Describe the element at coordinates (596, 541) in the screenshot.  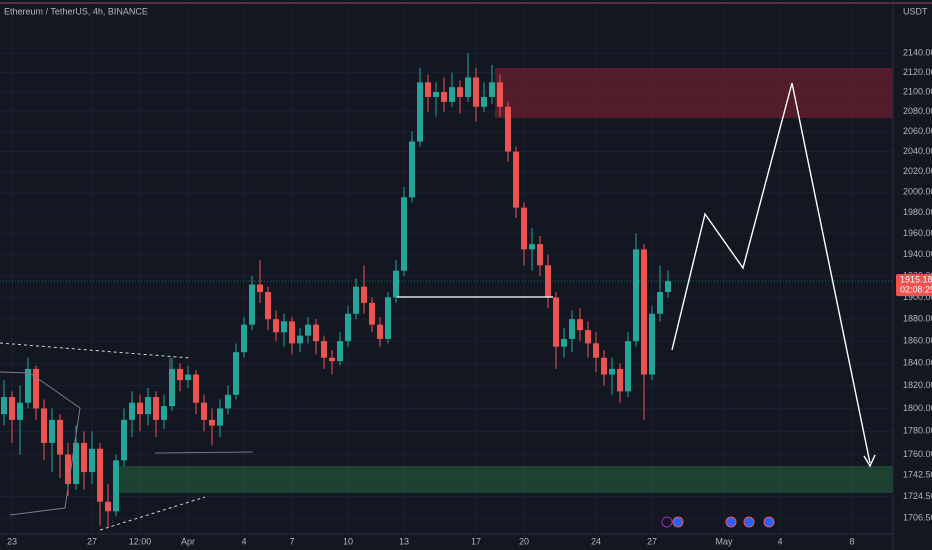
I see `x-tick-label: 24` at that location.